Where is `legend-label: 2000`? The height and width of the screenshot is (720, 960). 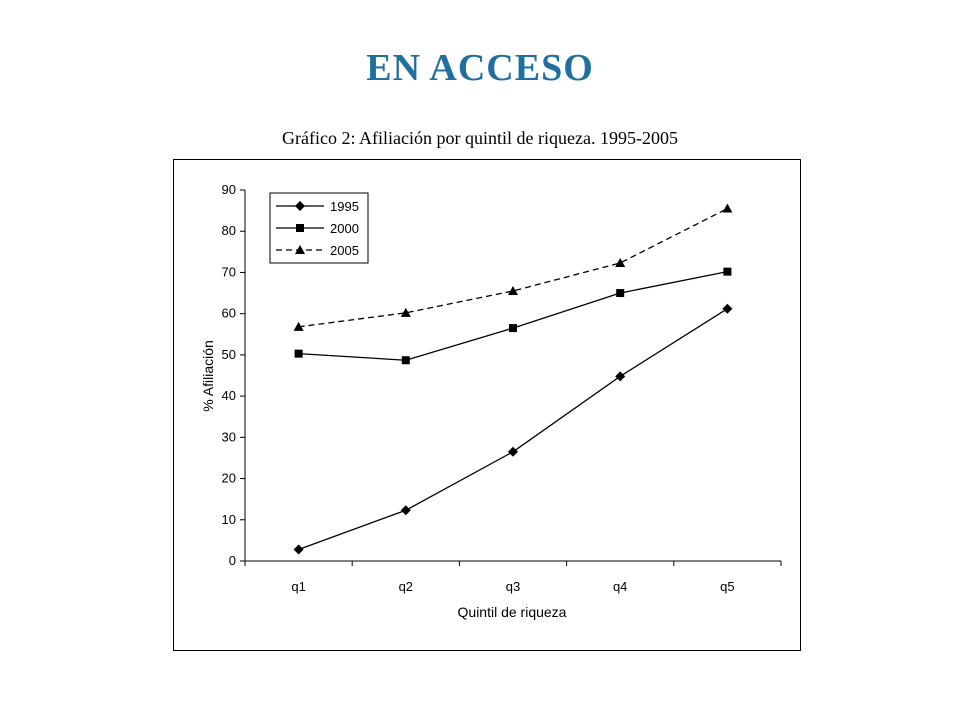
legend-label: 2000 is located at coordinates (344, 228).